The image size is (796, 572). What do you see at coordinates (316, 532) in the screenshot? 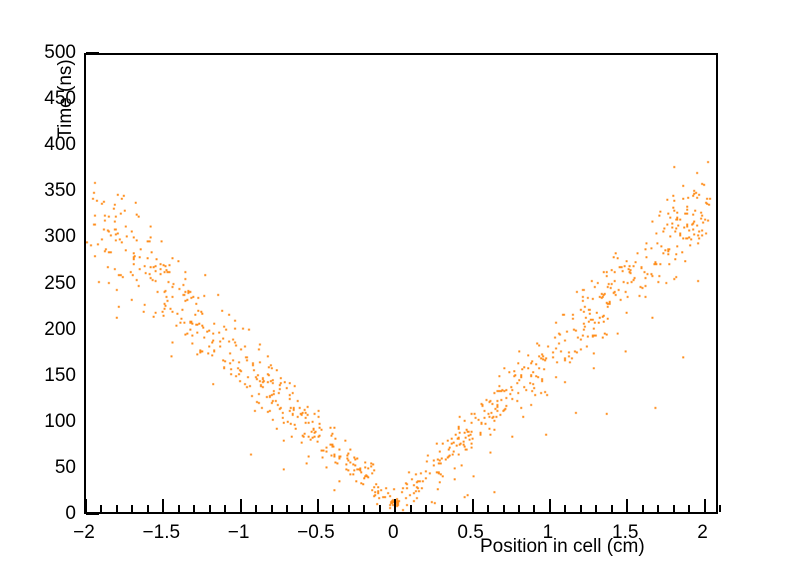
I see `x-axis-tick-label: −0.5` at bounding box center [316, 532].